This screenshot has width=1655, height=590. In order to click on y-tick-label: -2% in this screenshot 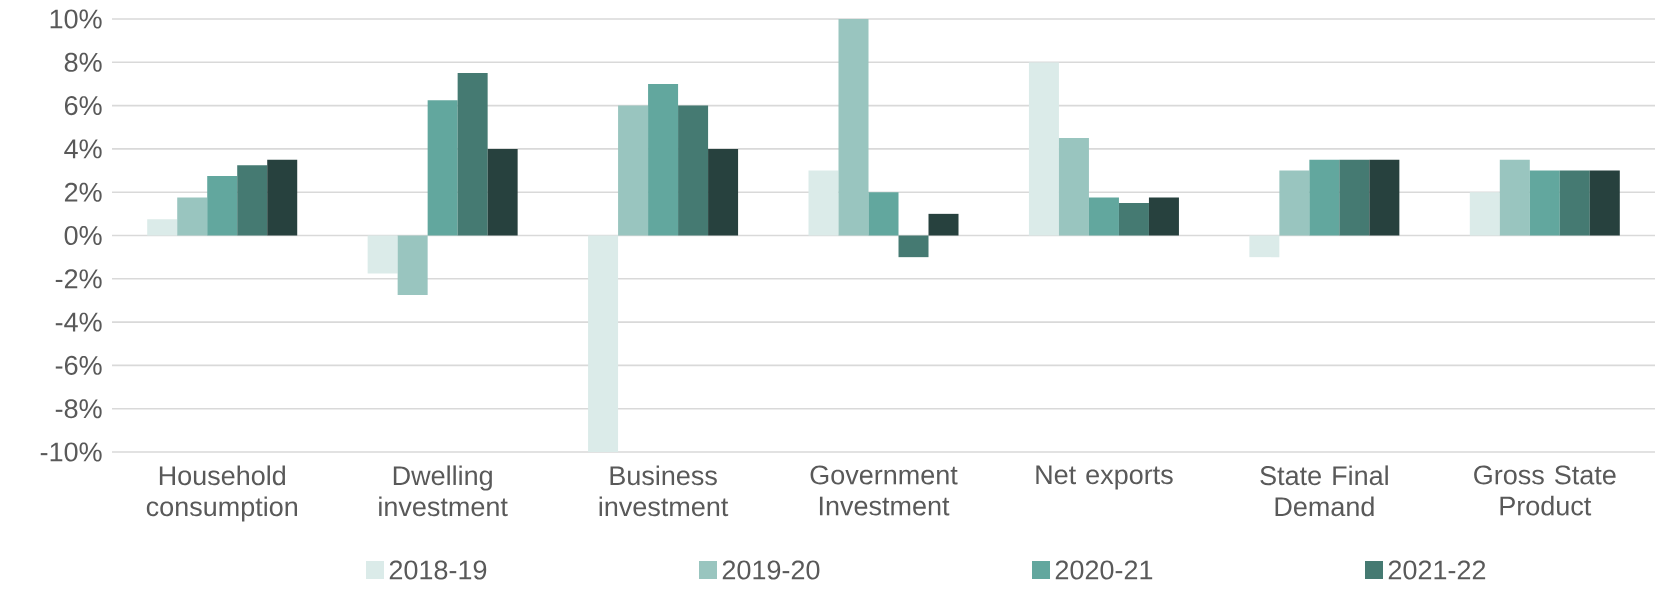, I will do `click(78, 279)`.